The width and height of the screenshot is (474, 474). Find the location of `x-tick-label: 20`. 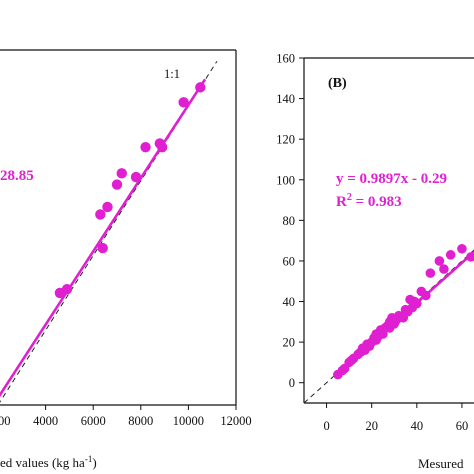

x-tick-label: 20 is located at coordinates (371, 426).